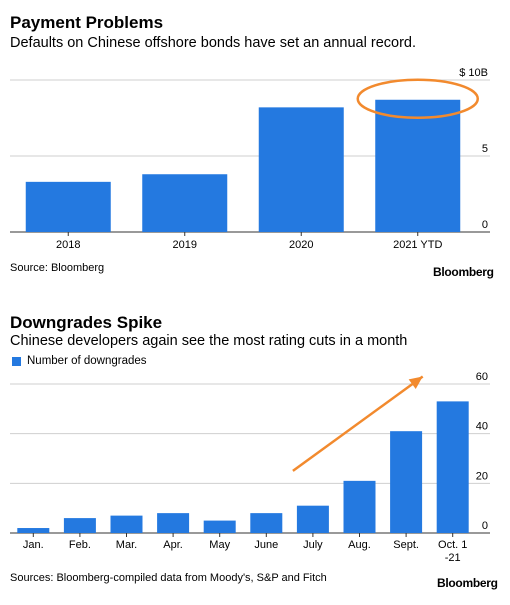 This screenshot has height=605, width=510. What do you see at coordinates (185, 245) in the screenshot?
I see `x-tick-label: 2019` at bounding box center [185, 245].